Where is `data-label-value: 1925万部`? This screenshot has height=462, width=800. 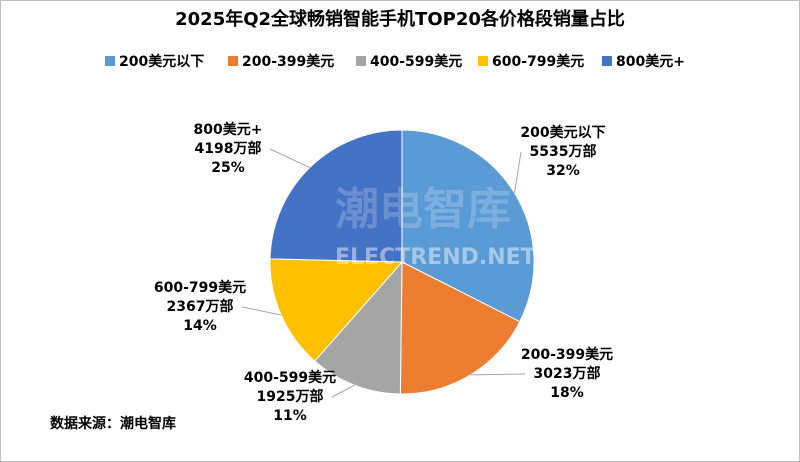
data-label-value: 1925万部 is located at coordinates (290, 396).